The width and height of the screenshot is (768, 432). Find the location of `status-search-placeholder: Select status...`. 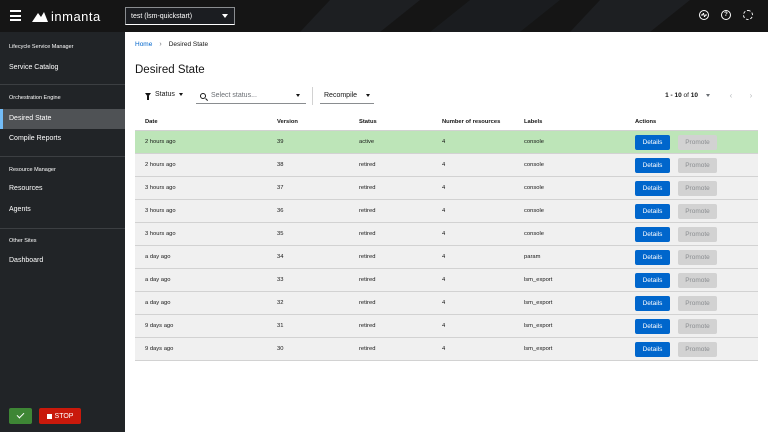

status-search-placeholder: Select status... is located at coordinates (234, 95).